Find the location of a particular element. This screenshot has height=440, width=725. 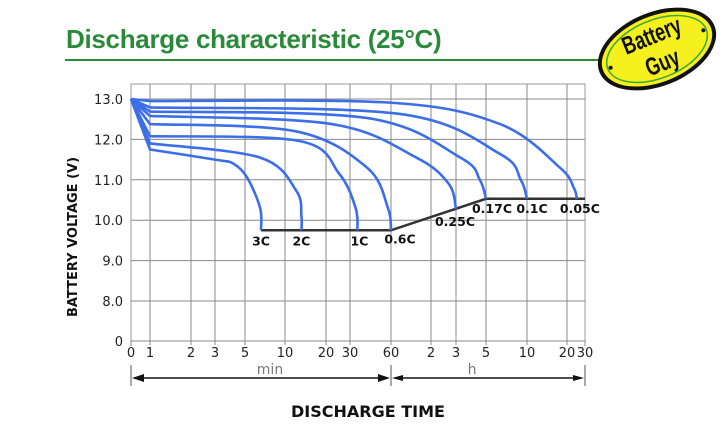

logo-dot-right is located at coordinates (703, 30).